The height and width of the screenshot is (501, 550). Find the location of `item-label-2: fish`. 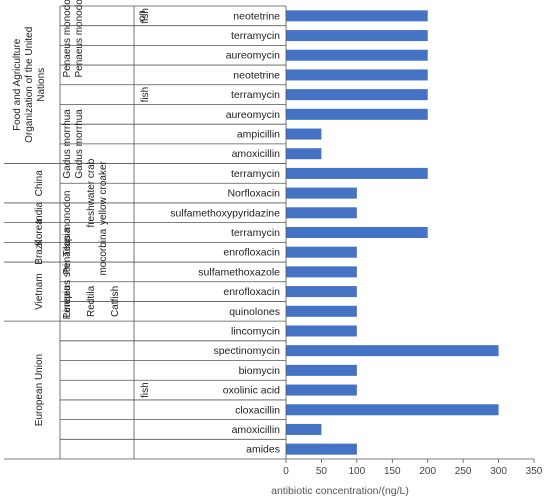

item-label-2: fish is located at coordinates (145, 95).